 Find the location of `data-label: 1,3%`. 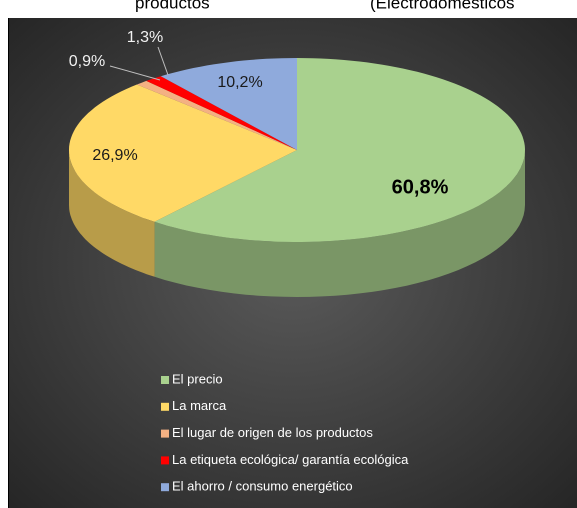

data-label: 1,3% is located at coordinates (145, 37).